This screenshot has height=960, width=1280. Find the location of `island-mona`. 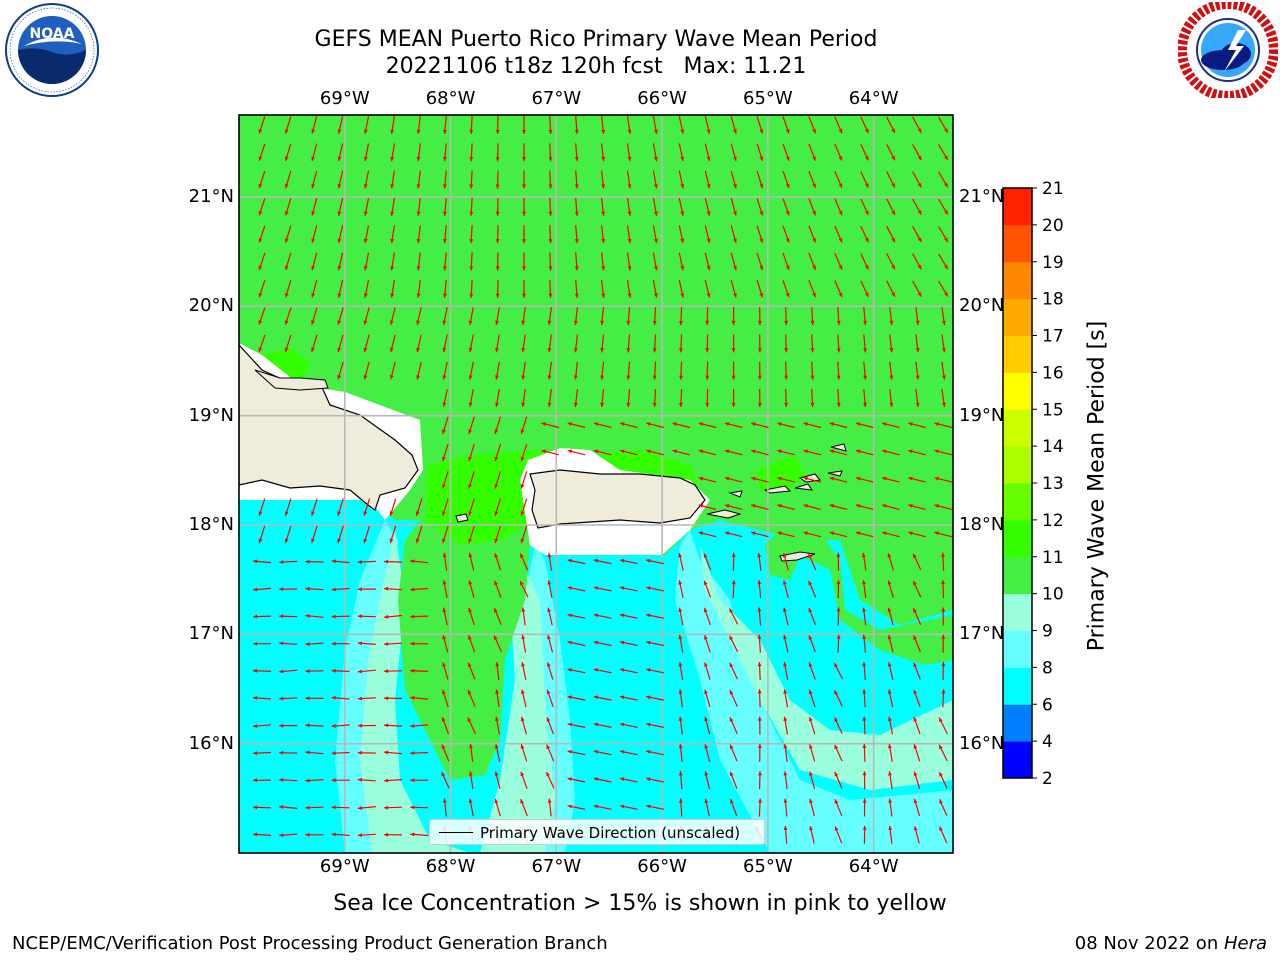

island-mona is located at coordinates (462, 518).